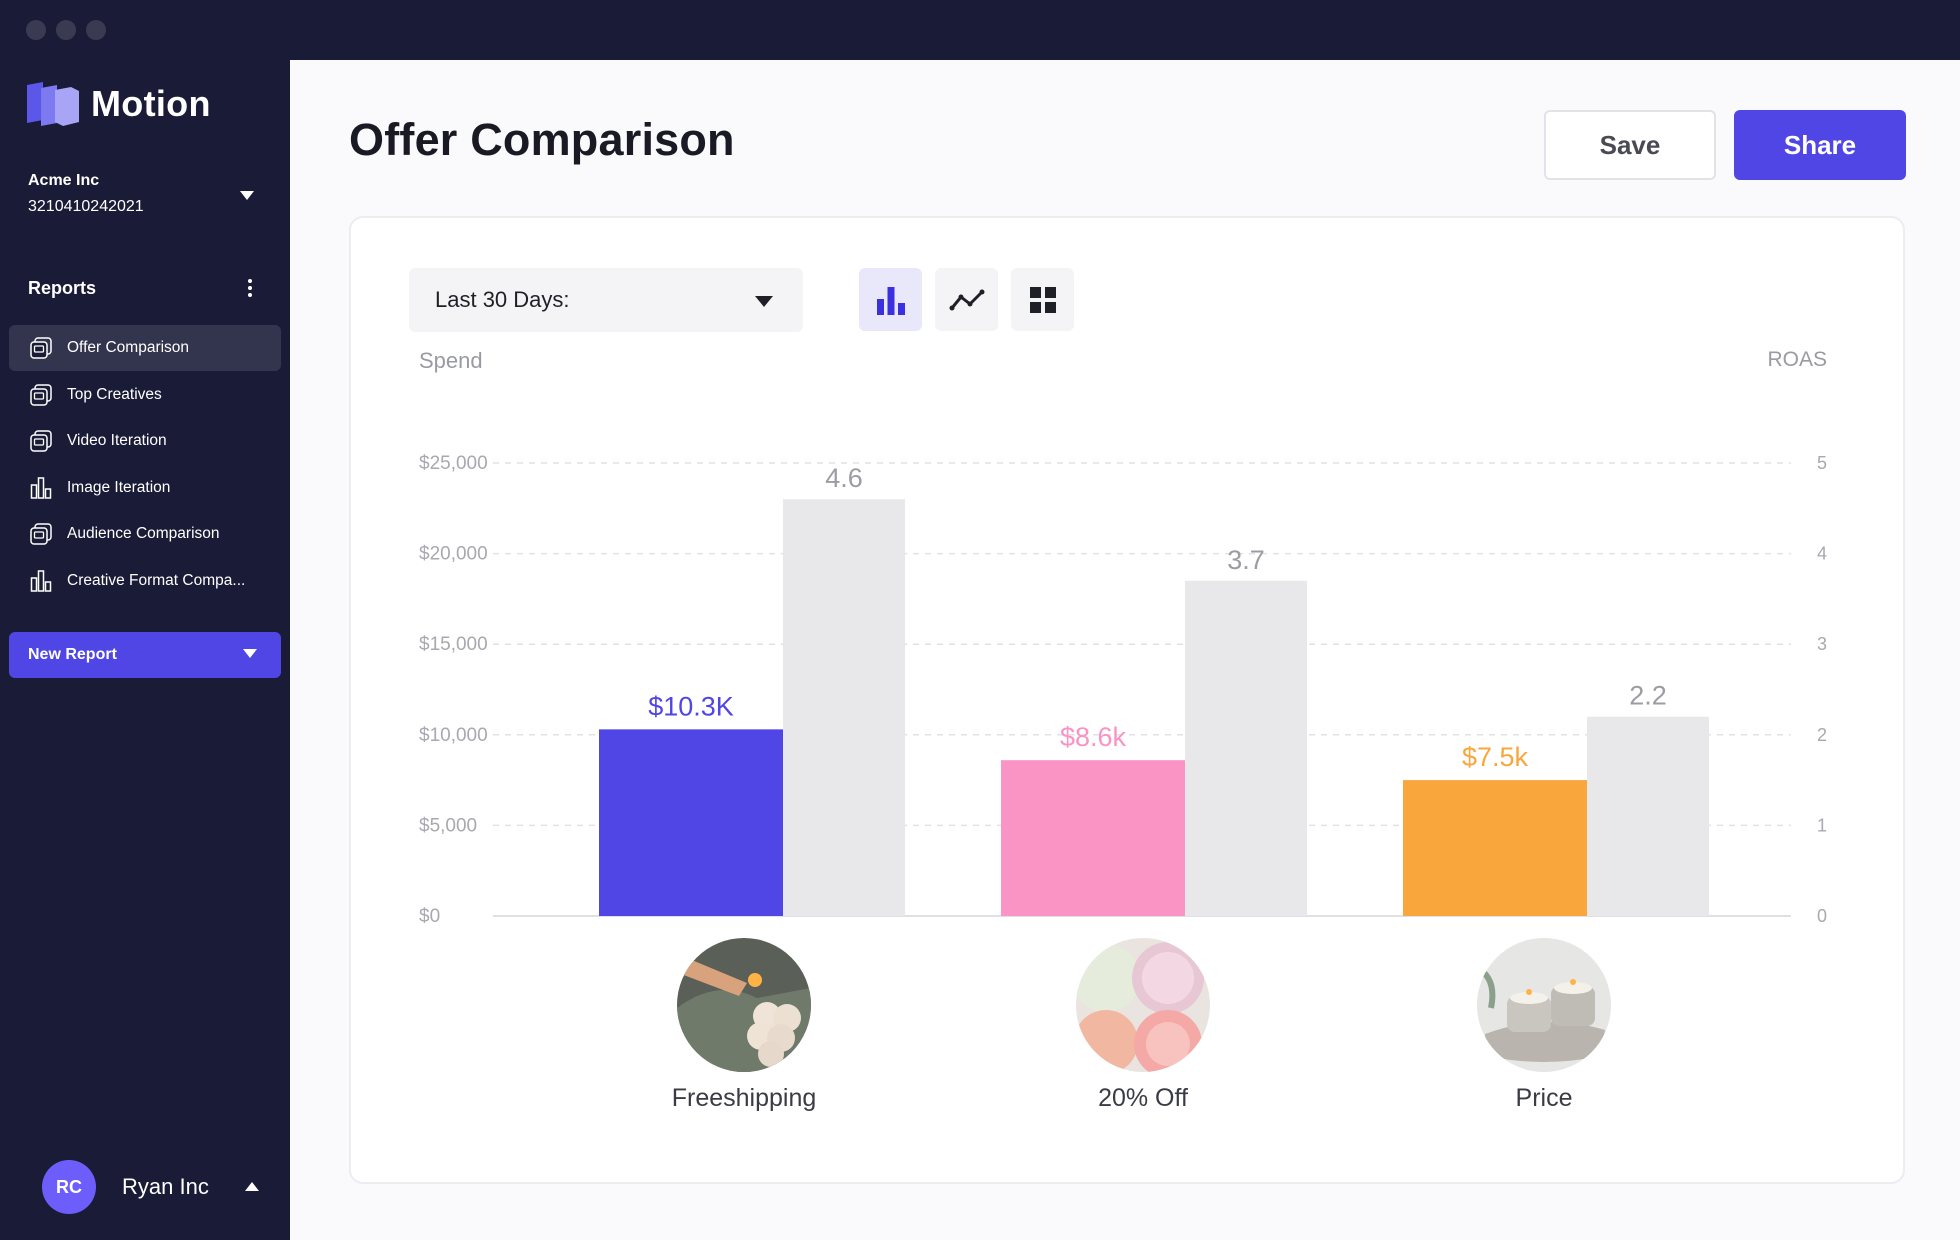  Describe the element at coordinates (691, 706) in the screenshot. I see `spend-value-label: $10.3K` at that location.